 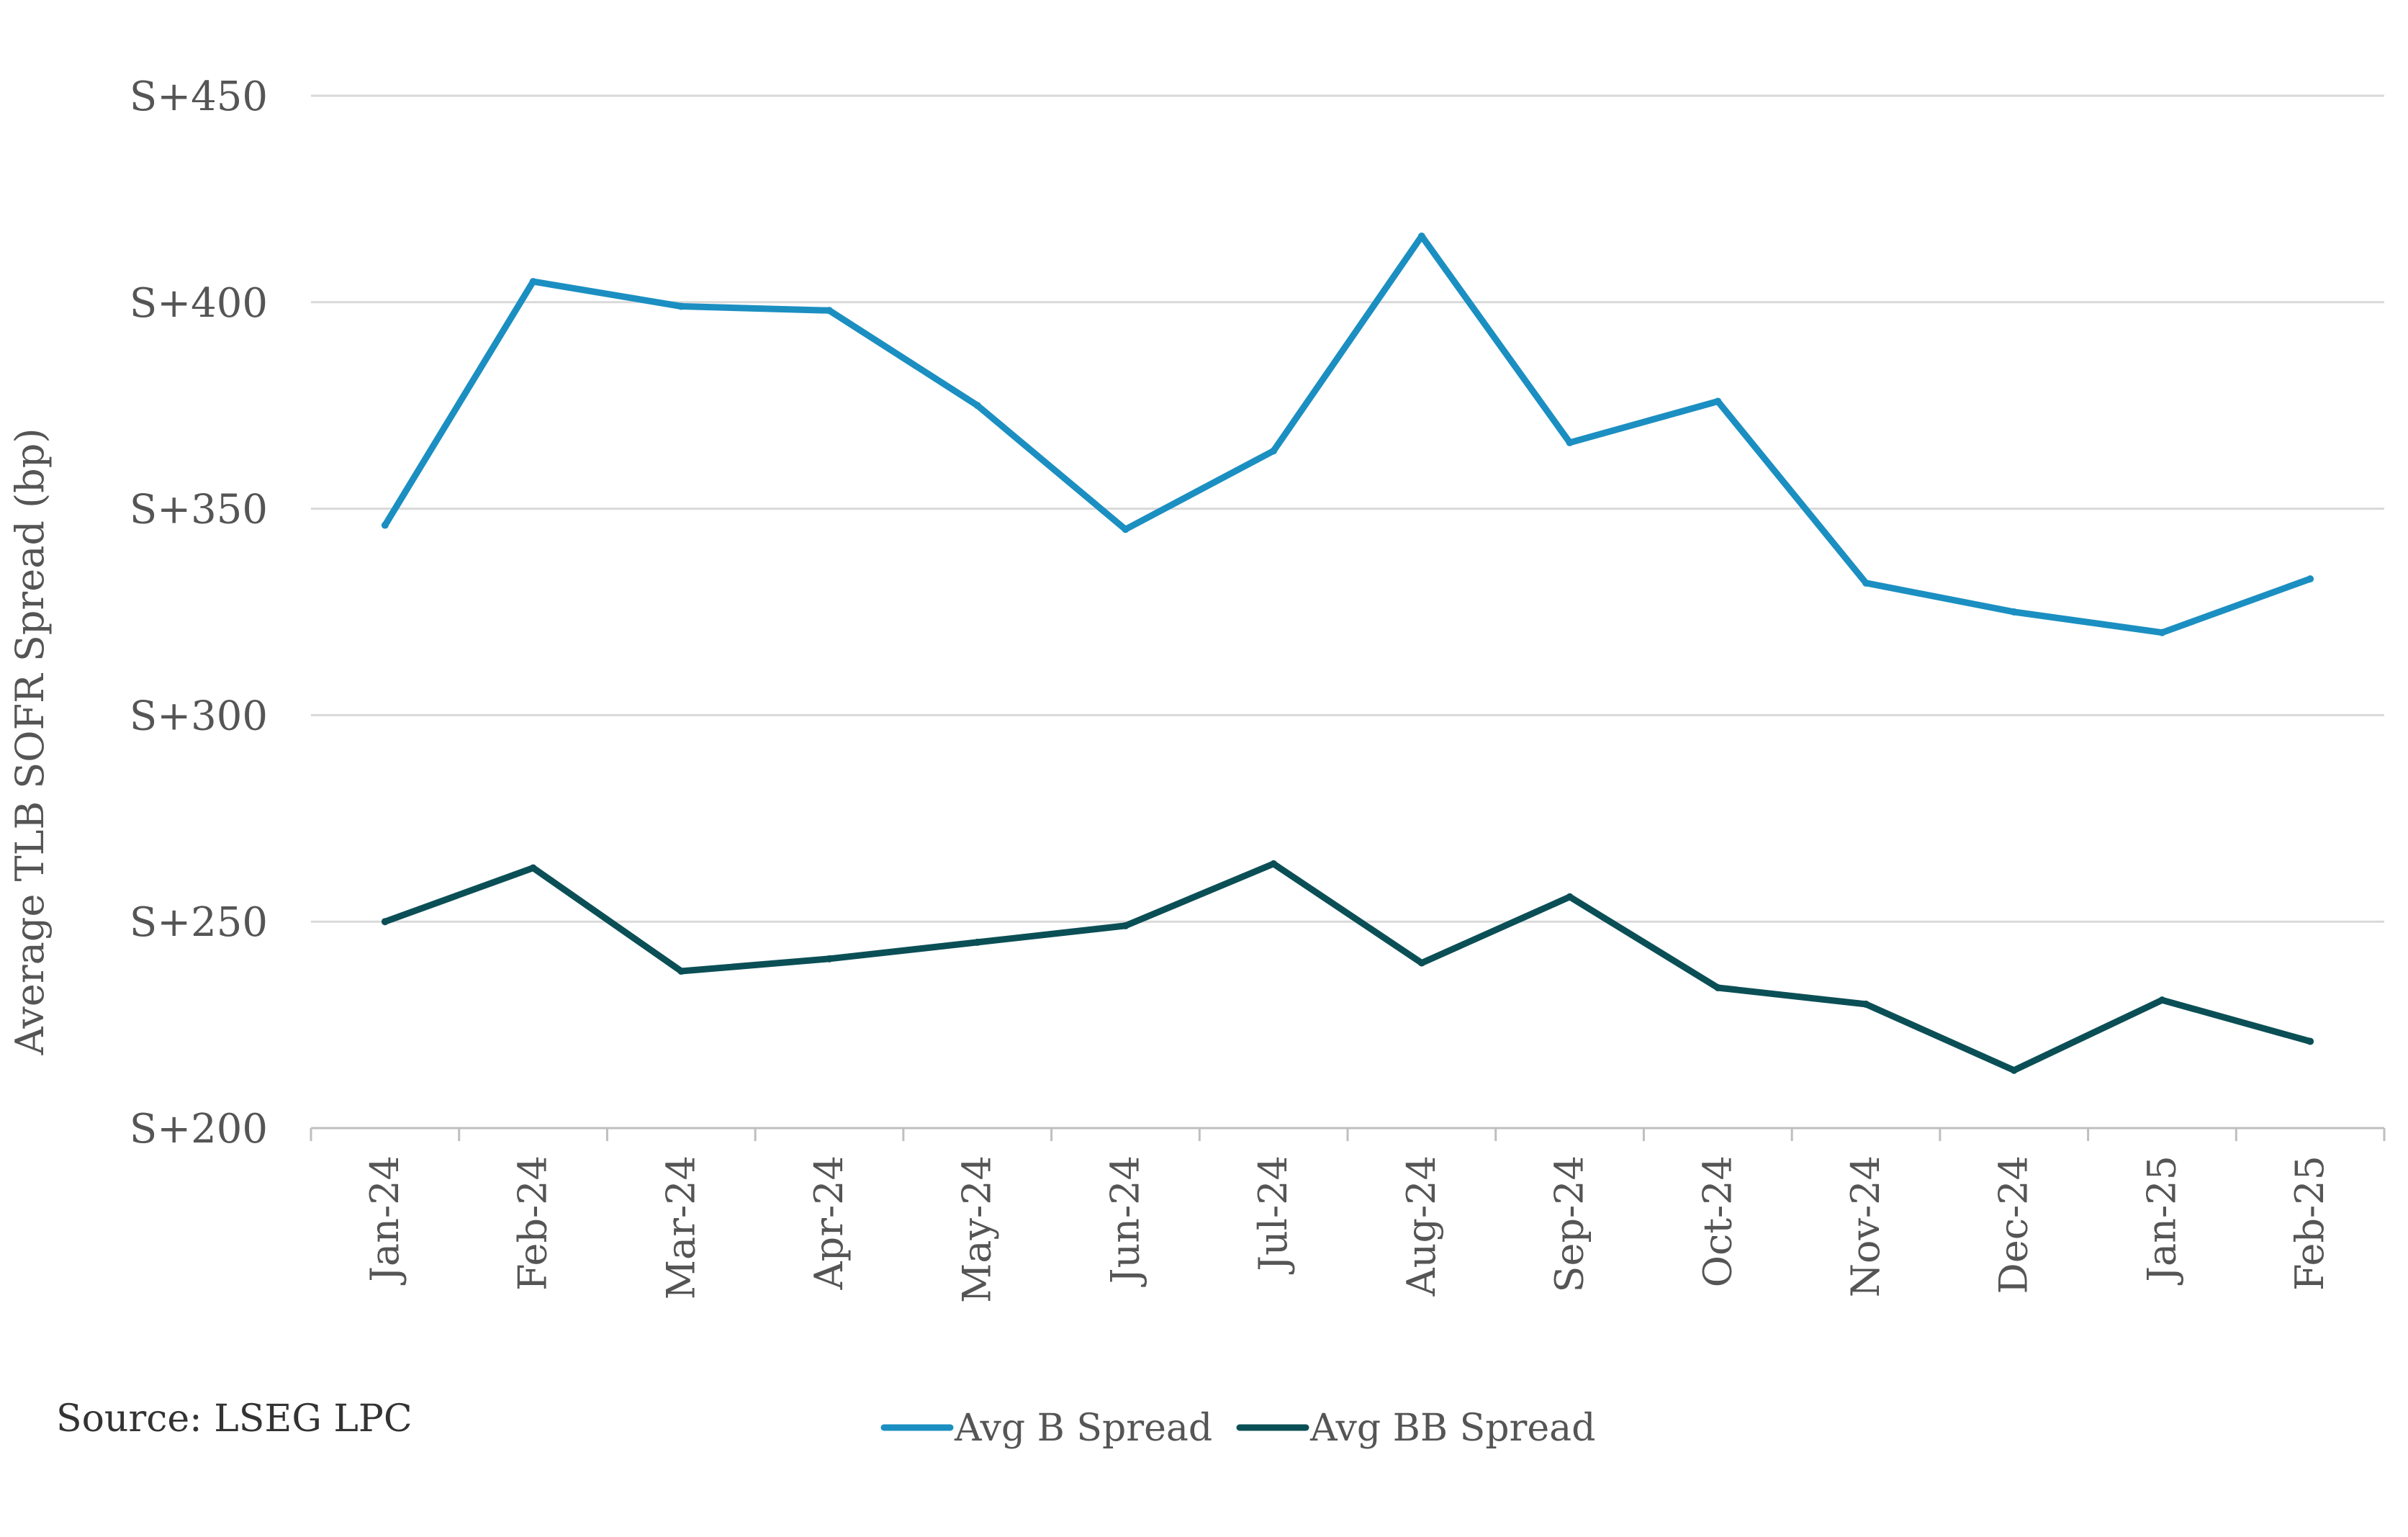 I want to click on x-tick-label: Apr-24, so click(x=829, y=1222).